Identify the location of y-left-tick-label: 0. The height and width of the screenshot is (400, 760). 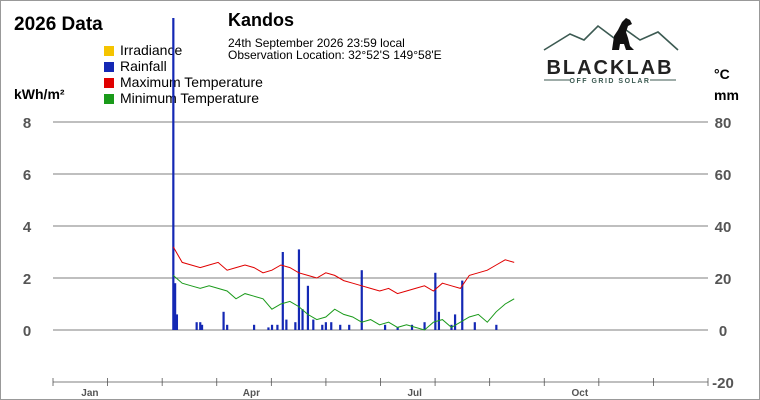
(27, 331).